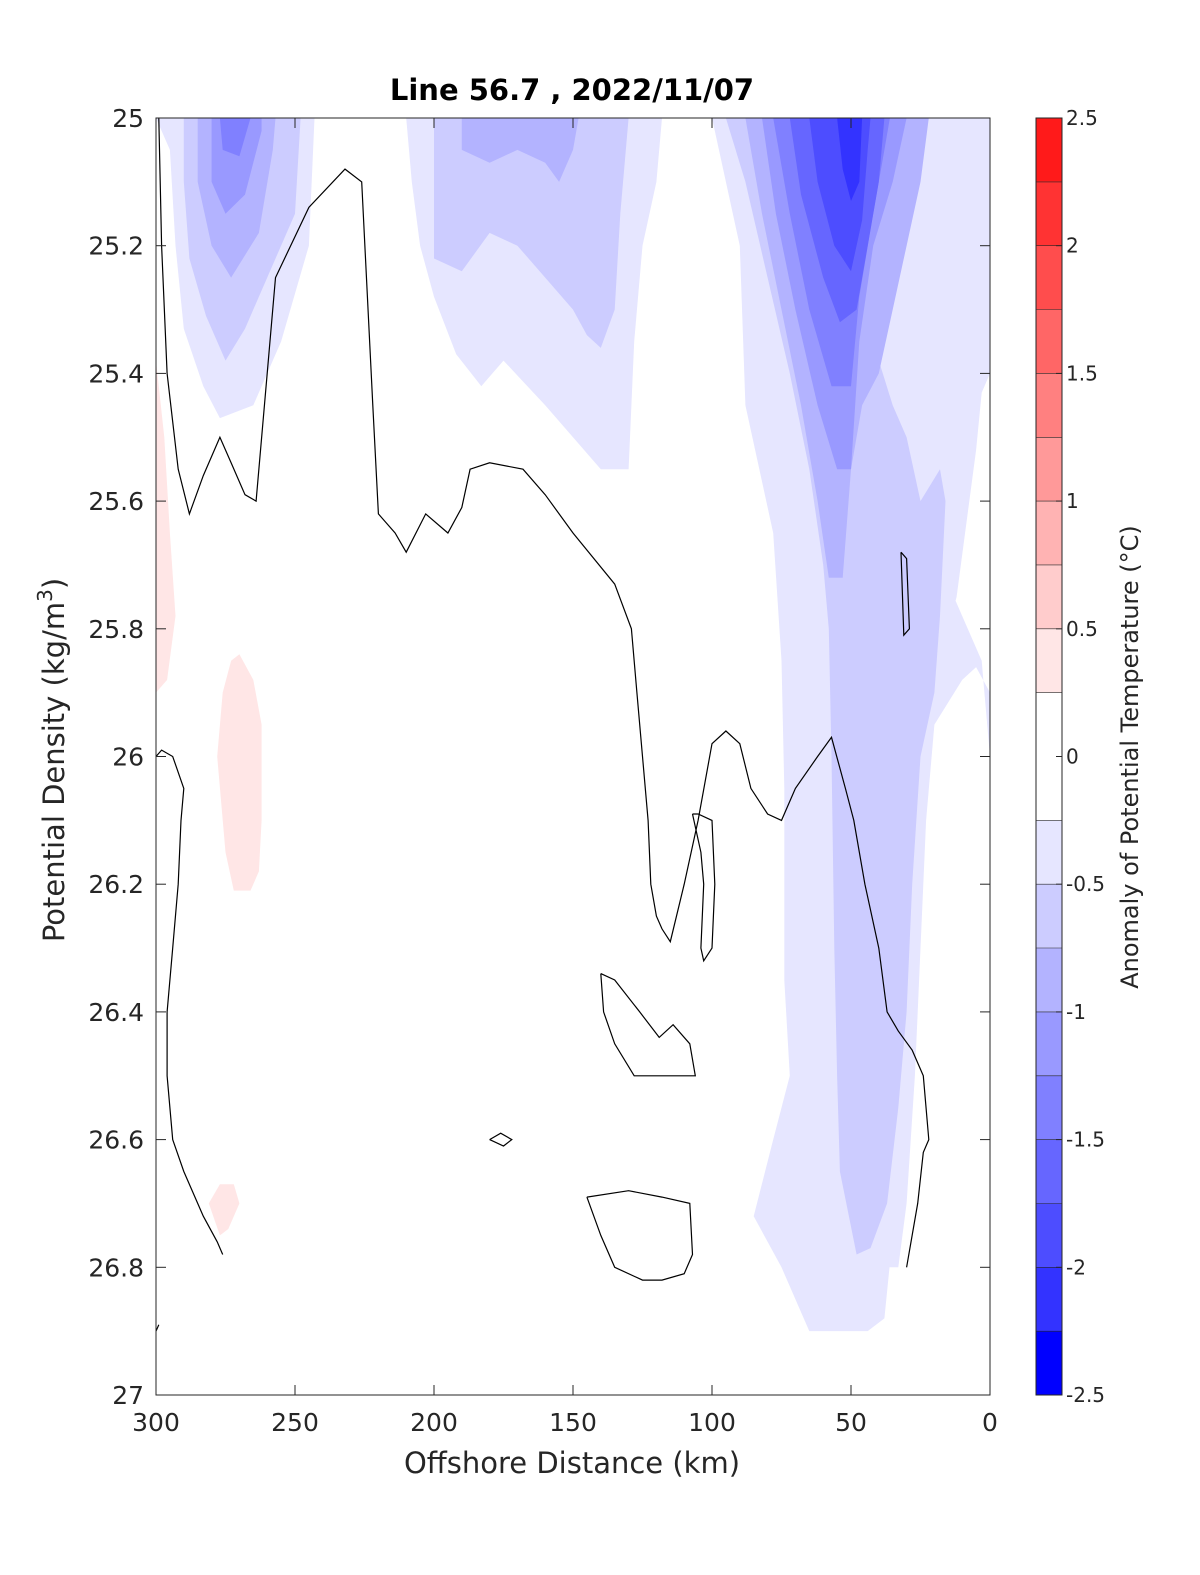 Image resolution: width=1200 pixels, height=1575 pixels. What do you see at coordinates (1082, 373) in the screenshot?
I see `colorbar-tick-label: 1.5` at bounding box center [1082, 373].